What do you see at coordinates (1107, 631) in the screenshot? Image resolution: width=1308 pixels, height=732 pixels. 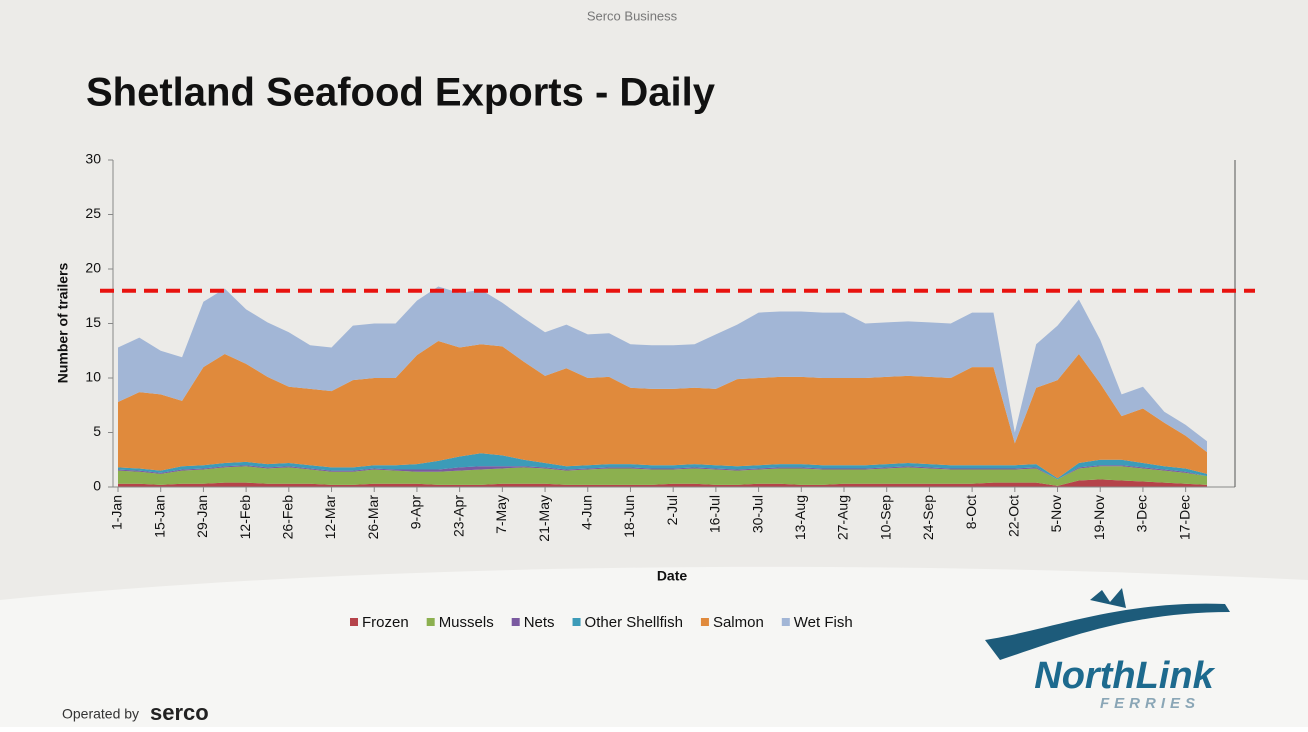 I see `logo-swoosh` at bounding box center [1107, 631].